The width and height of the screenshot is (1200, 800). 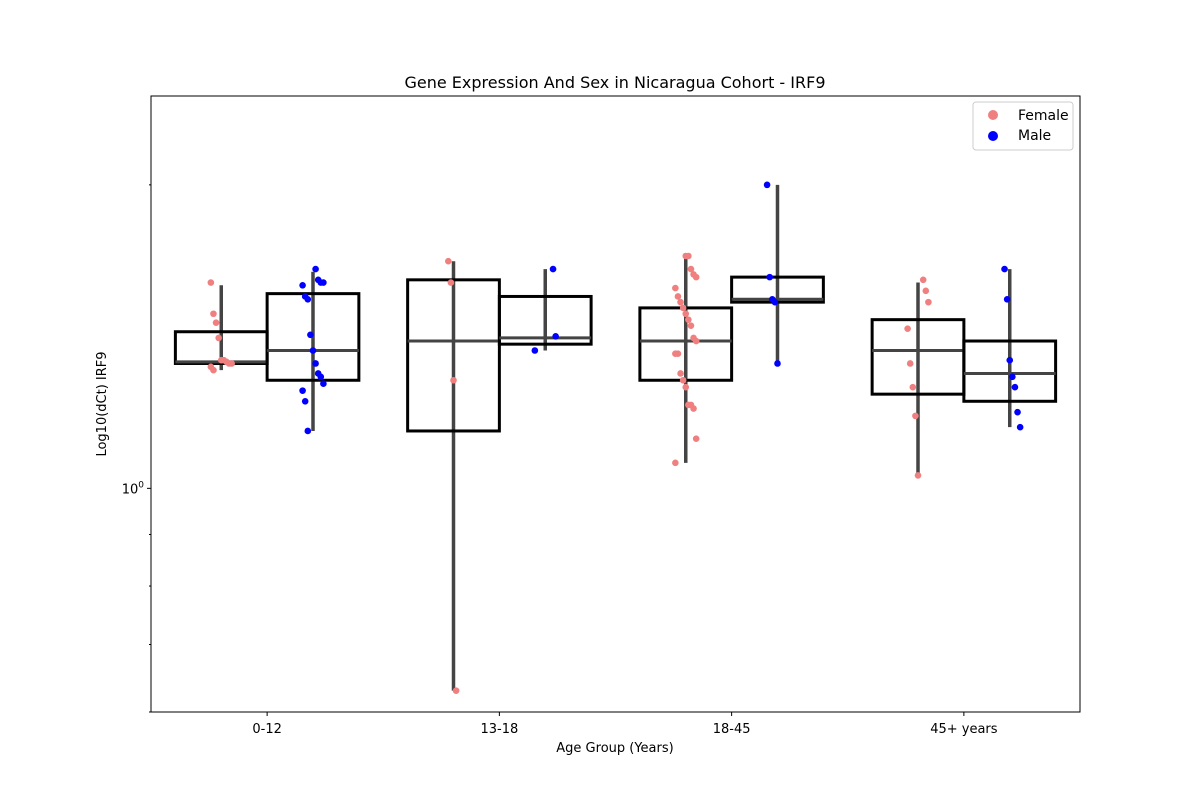 I want to click on x-tick-label: 0-12, so click(x=267, y=729).